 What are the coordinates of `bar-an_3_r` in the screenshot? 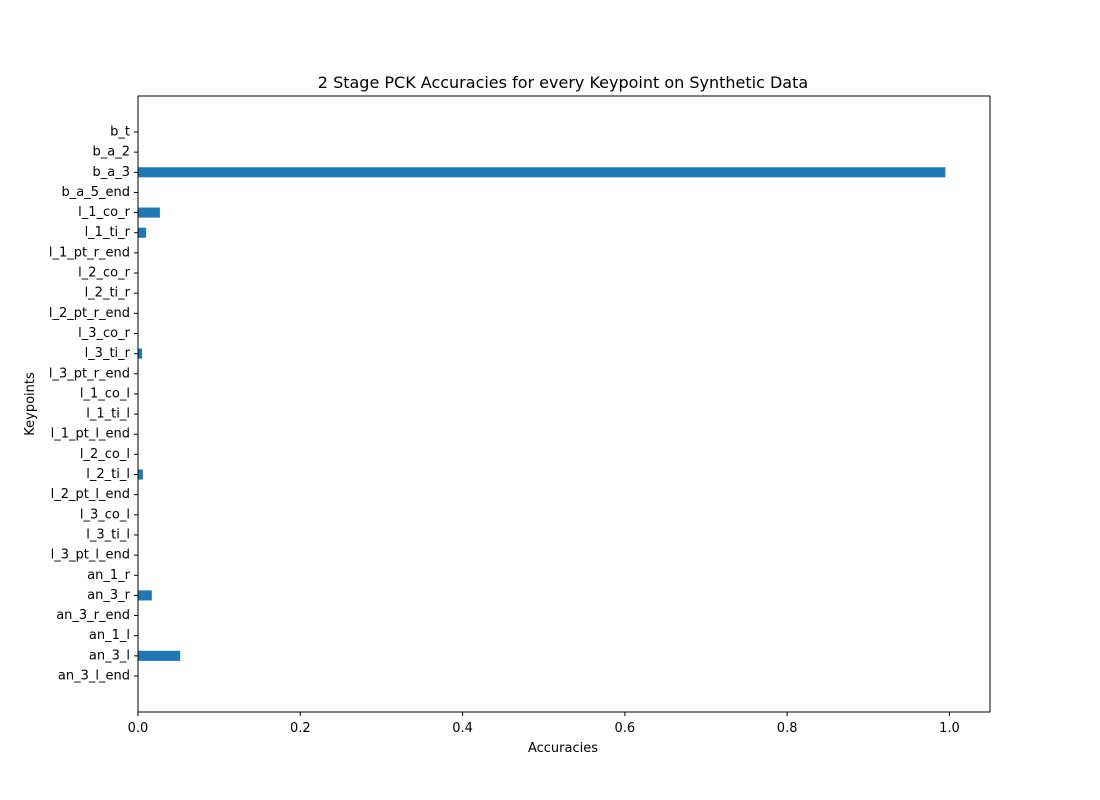 It's located at (145, 595).